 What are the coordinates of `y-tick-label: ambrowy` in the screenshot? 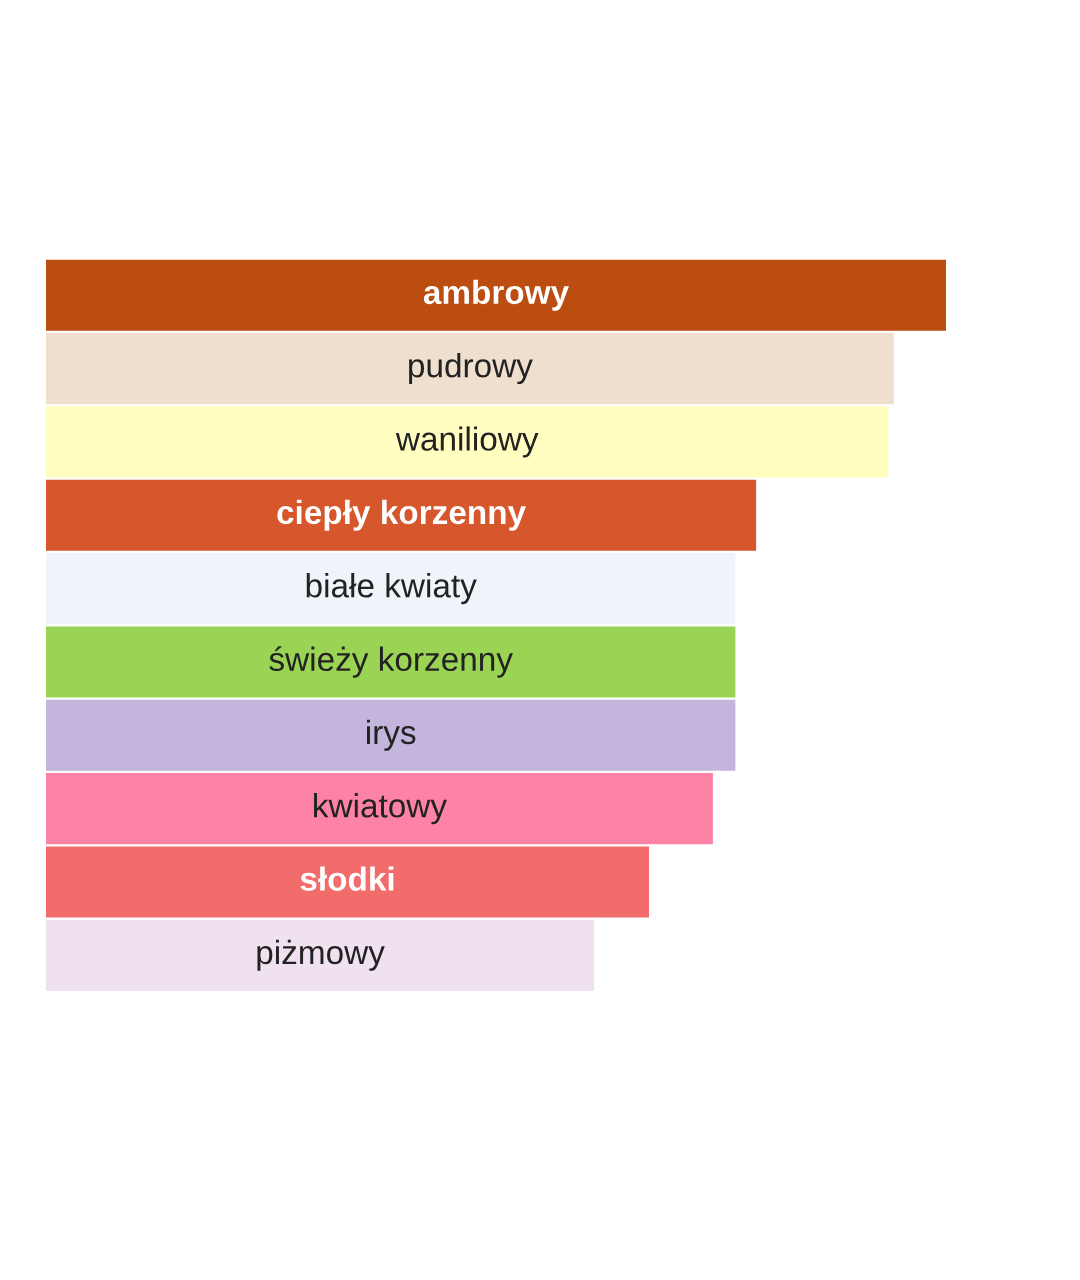 It's located at (496, 295).